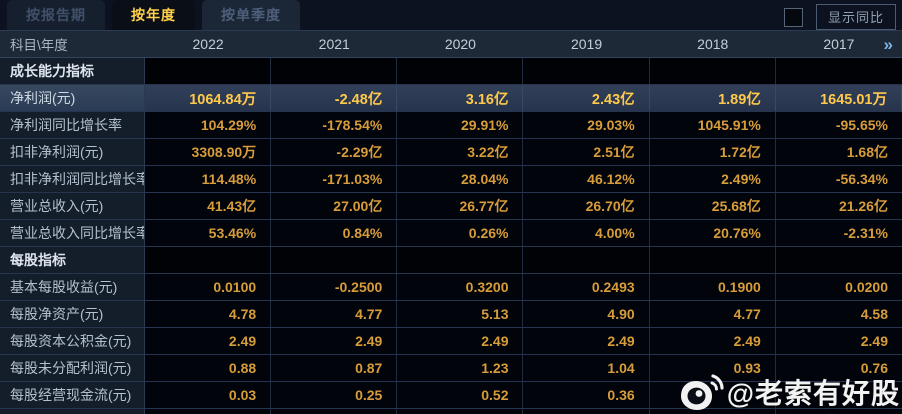 This screenshot has width=902, height=414. Describe the element at coordinates (586, 395) in the screenshot. I see `value-cell: 0.36` at that location.